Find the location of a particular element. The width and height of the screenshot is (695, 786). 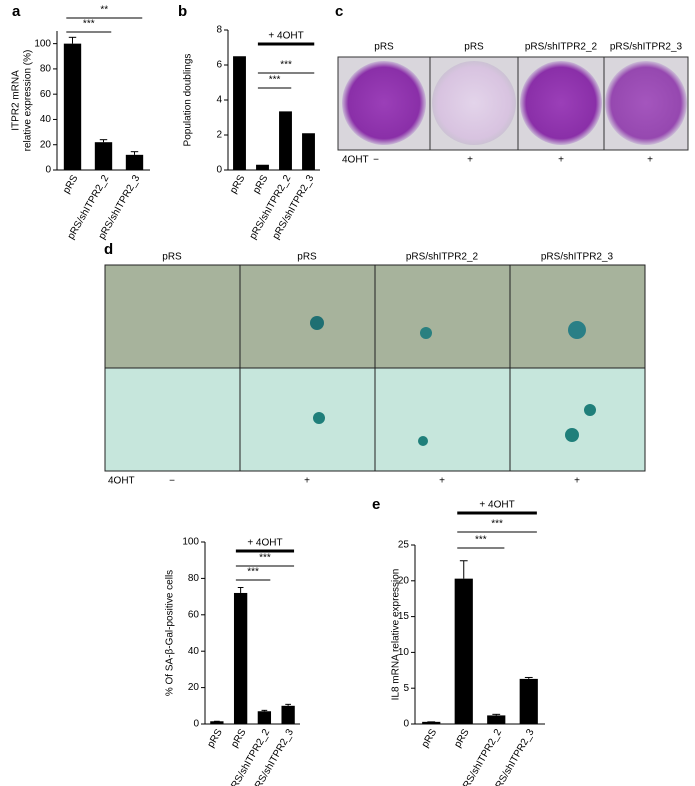

y-tick-label: 15 is located at coordinates (404, 616).